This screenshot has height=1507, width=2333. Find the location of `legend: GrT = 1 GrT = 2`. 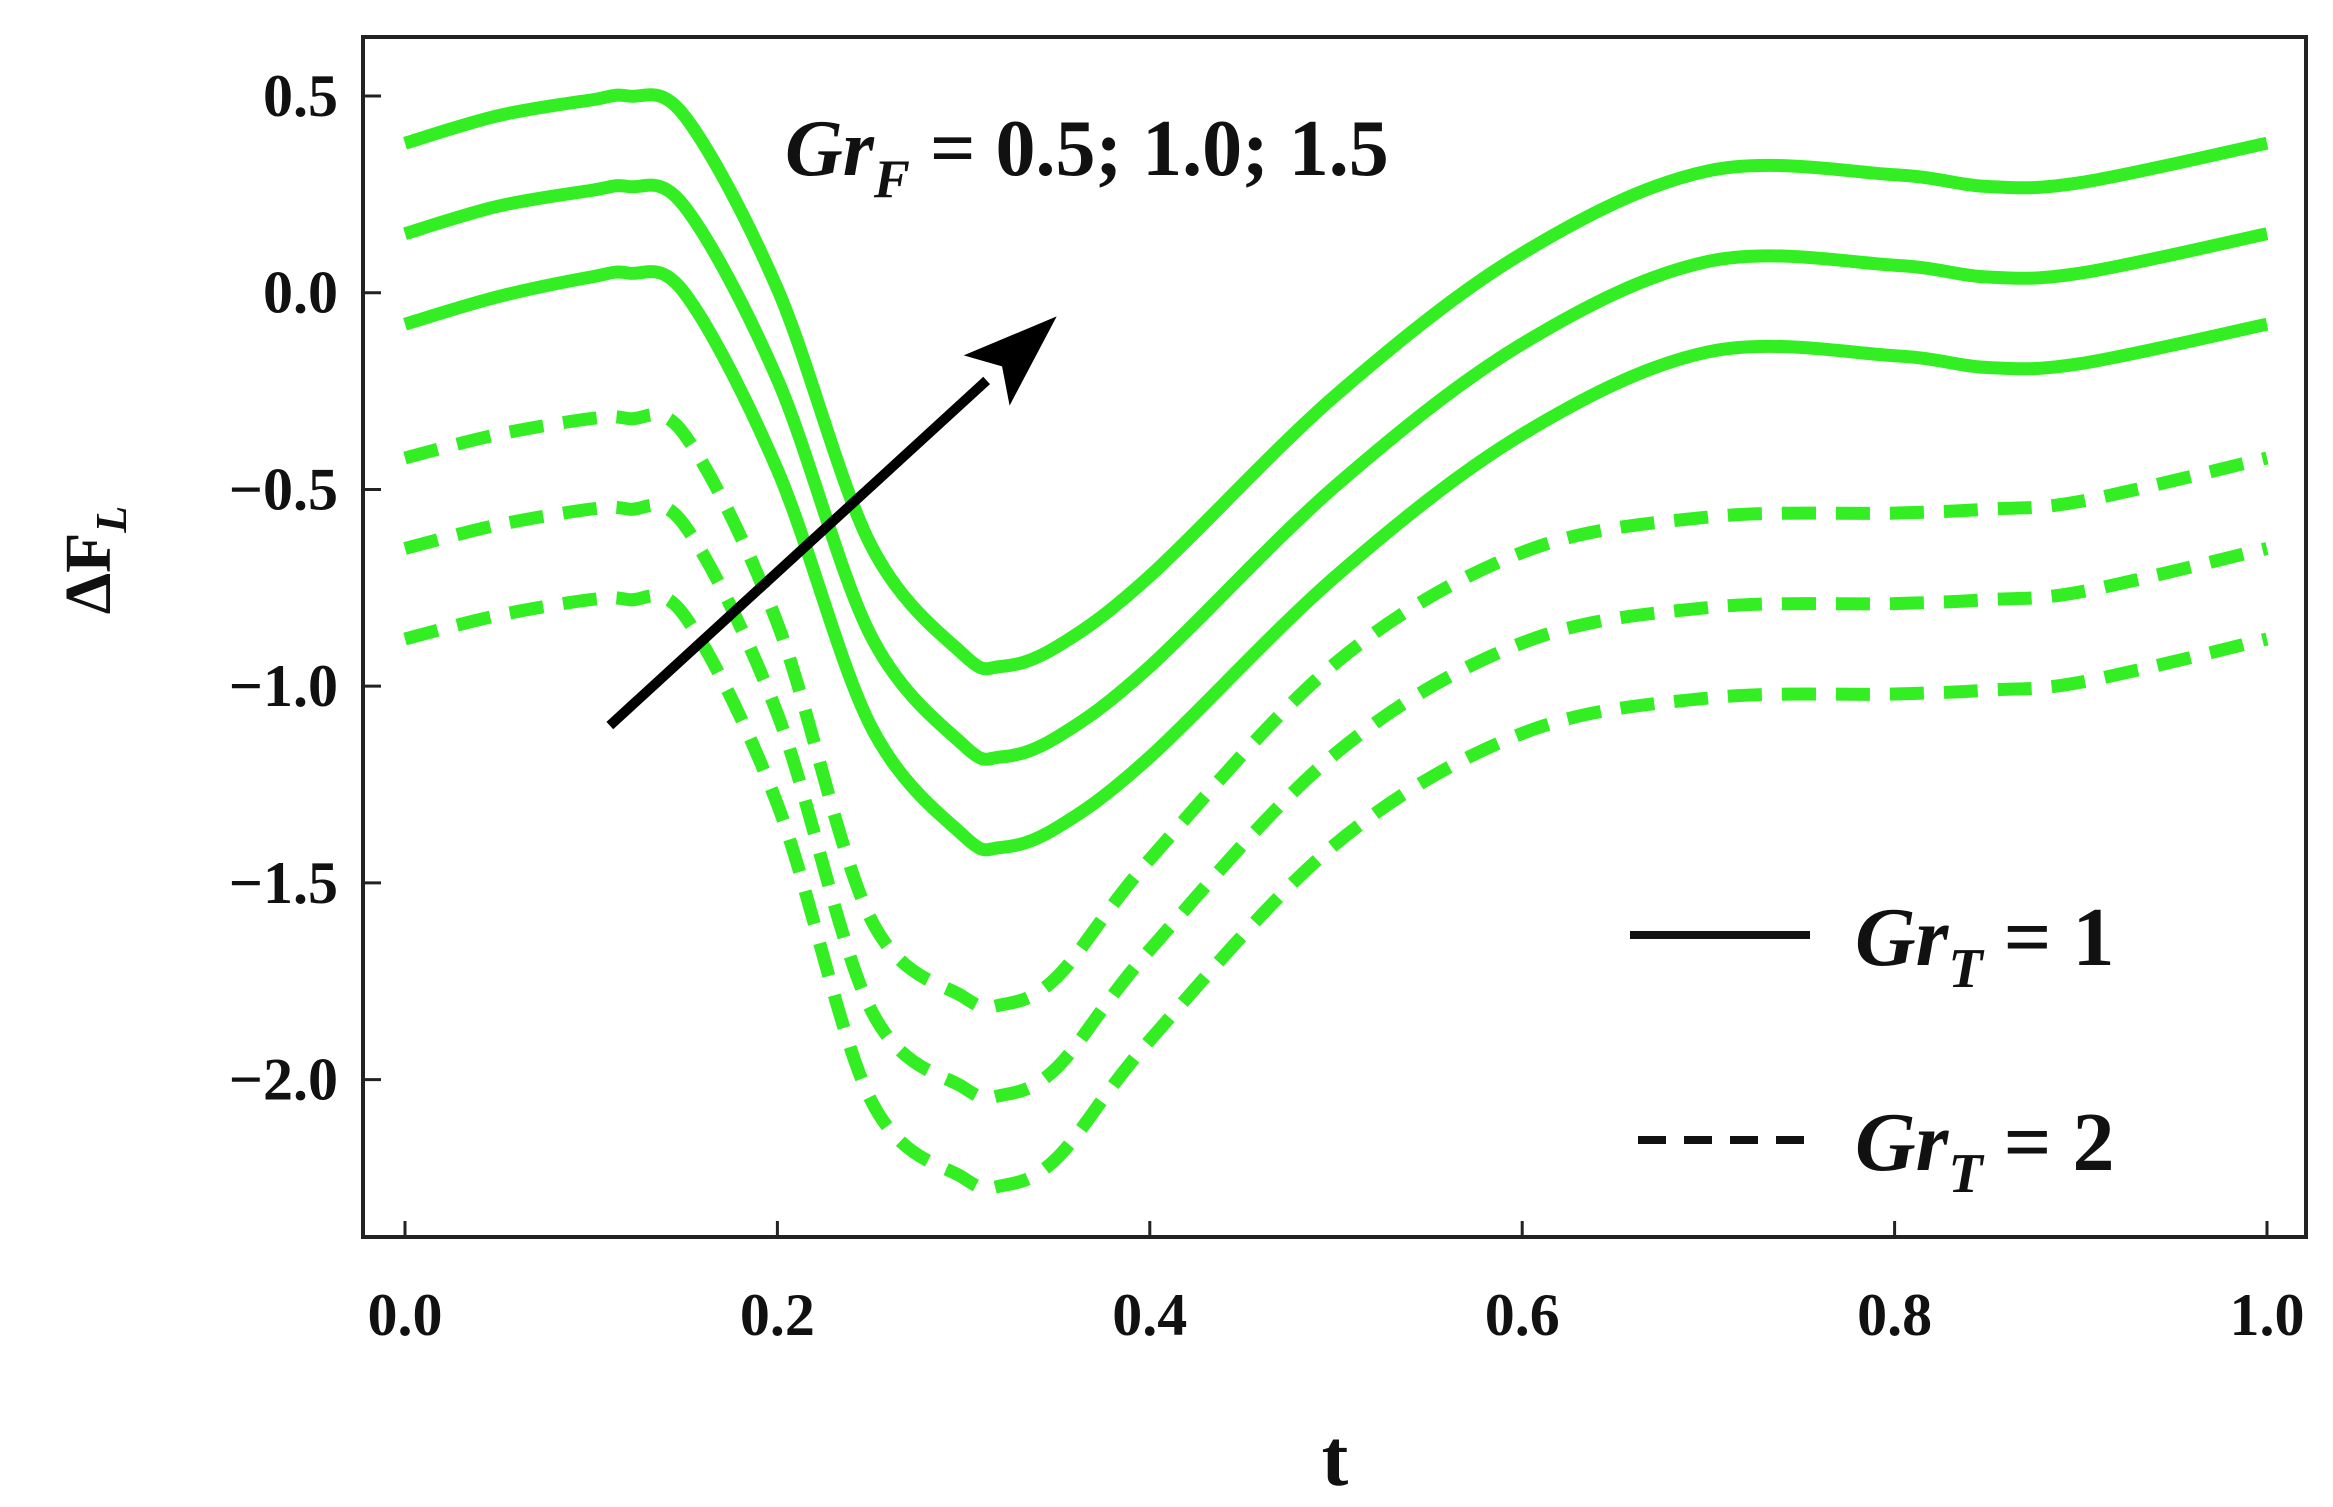

legend: GrT = 1 GrT = 2 is located at coordinates (1872, 1048).